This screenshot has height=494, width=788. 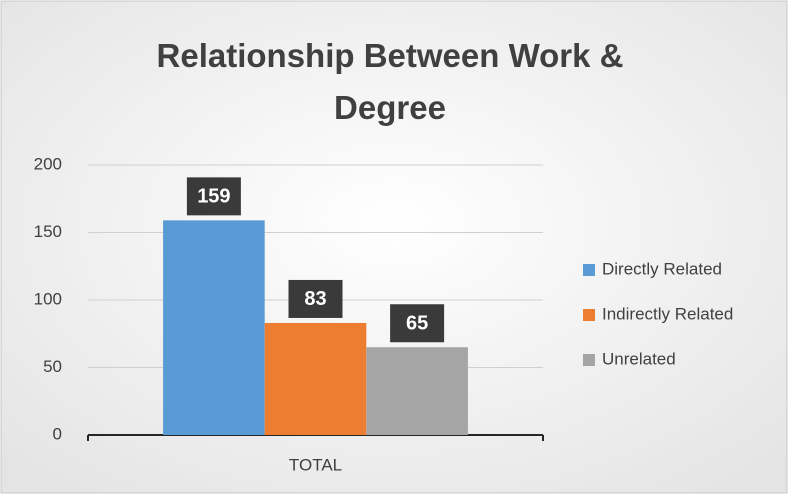 I want to click on y-tick-label: 0, so click(x=57, y=433).